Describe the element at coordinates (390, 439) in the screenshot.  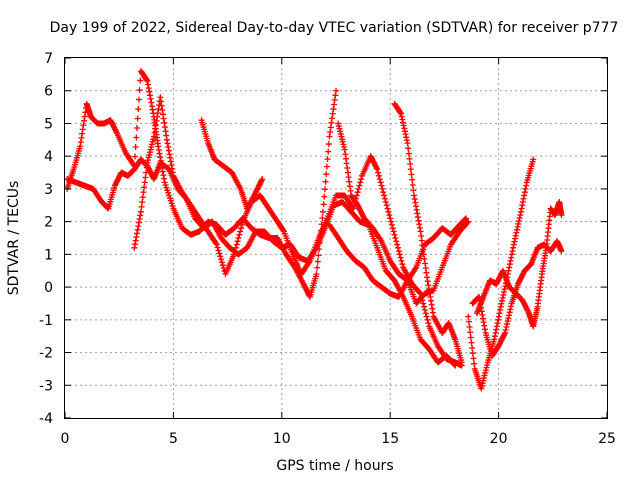
I see `x-tick-label: 15` at that location.